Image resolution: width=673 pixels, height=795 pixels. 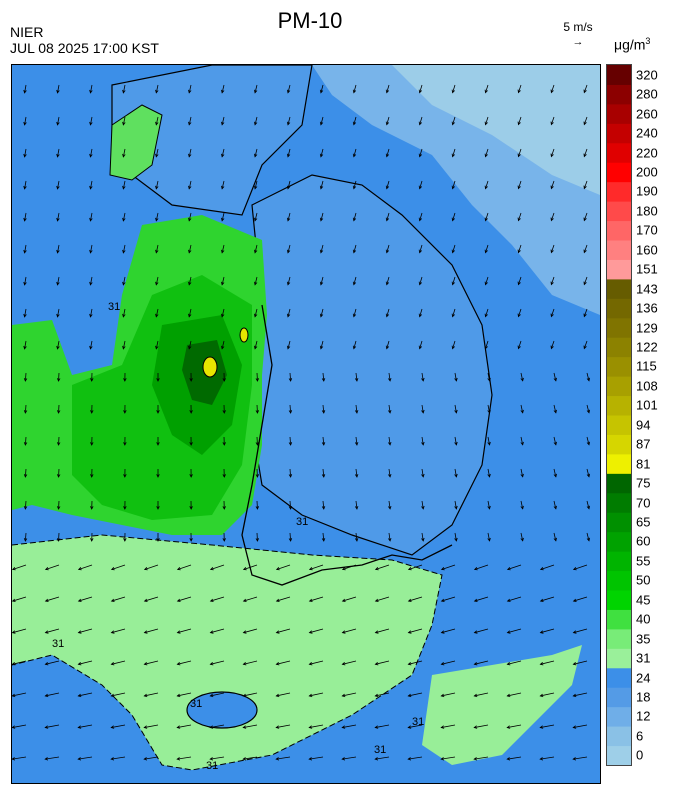 What do you see at coordinates (647, 211) in the screenshot?
I see `colorbar-tick-label: 180` at bounding box center [647, 211].